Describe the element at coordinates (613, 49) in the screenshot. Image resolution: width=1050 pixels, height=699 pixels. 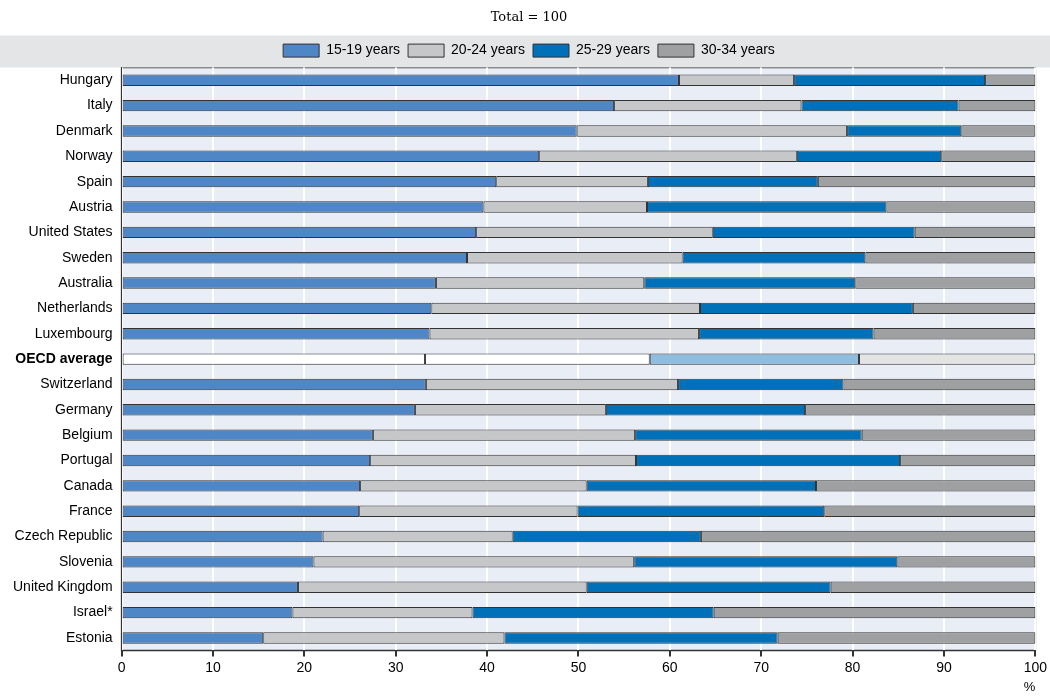
I see `legend-label: 25-29 years` at that location.